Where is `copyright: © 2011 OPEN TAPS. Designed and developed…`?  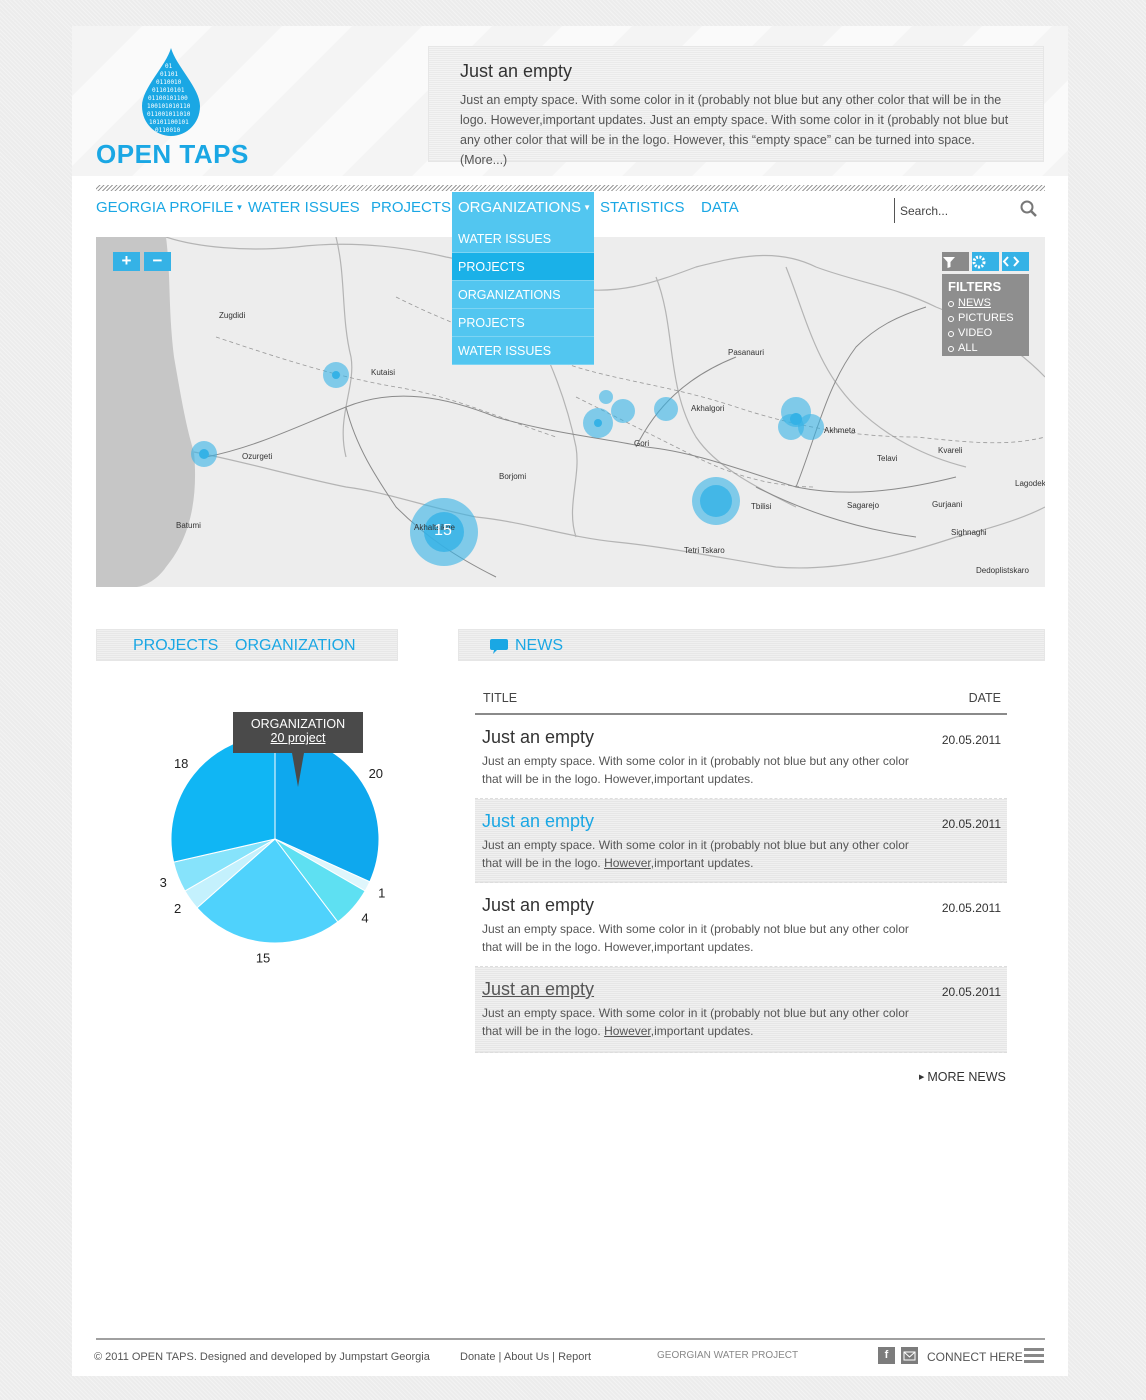 copyright: © 2011 OPEN TAPS. Designed and developed… is located at coordinates (262, 1357).